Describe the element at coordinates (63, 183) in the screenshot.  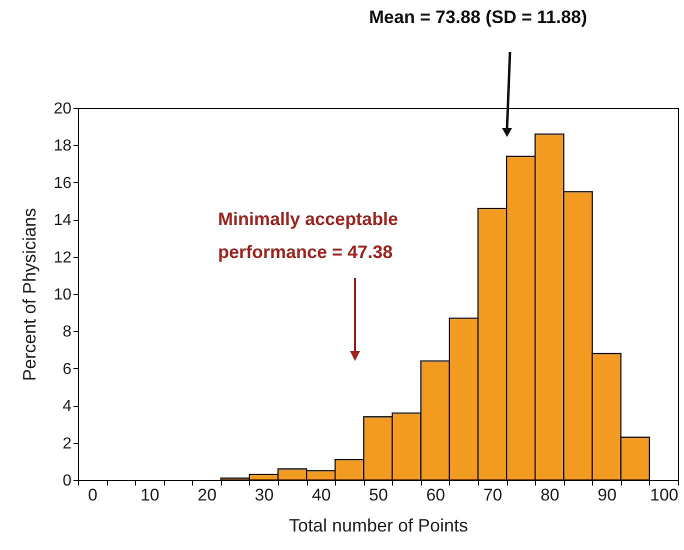
I see `y-tick-label: 16` at that location.